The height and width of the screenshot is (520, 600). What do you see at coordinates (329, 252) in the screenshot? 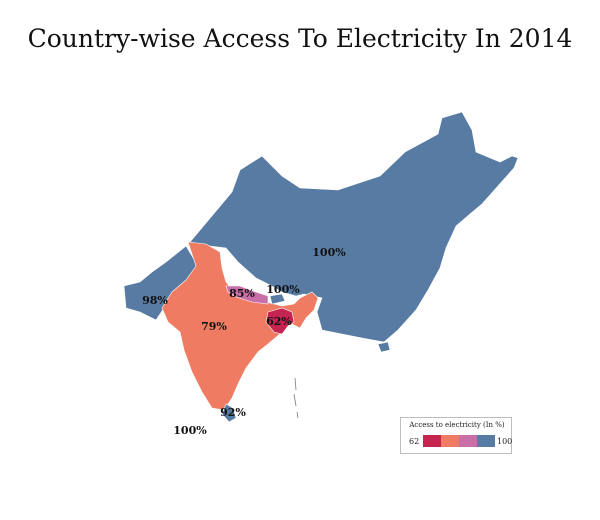
I see `label-china: 100%` at bounding box center [329, 252].